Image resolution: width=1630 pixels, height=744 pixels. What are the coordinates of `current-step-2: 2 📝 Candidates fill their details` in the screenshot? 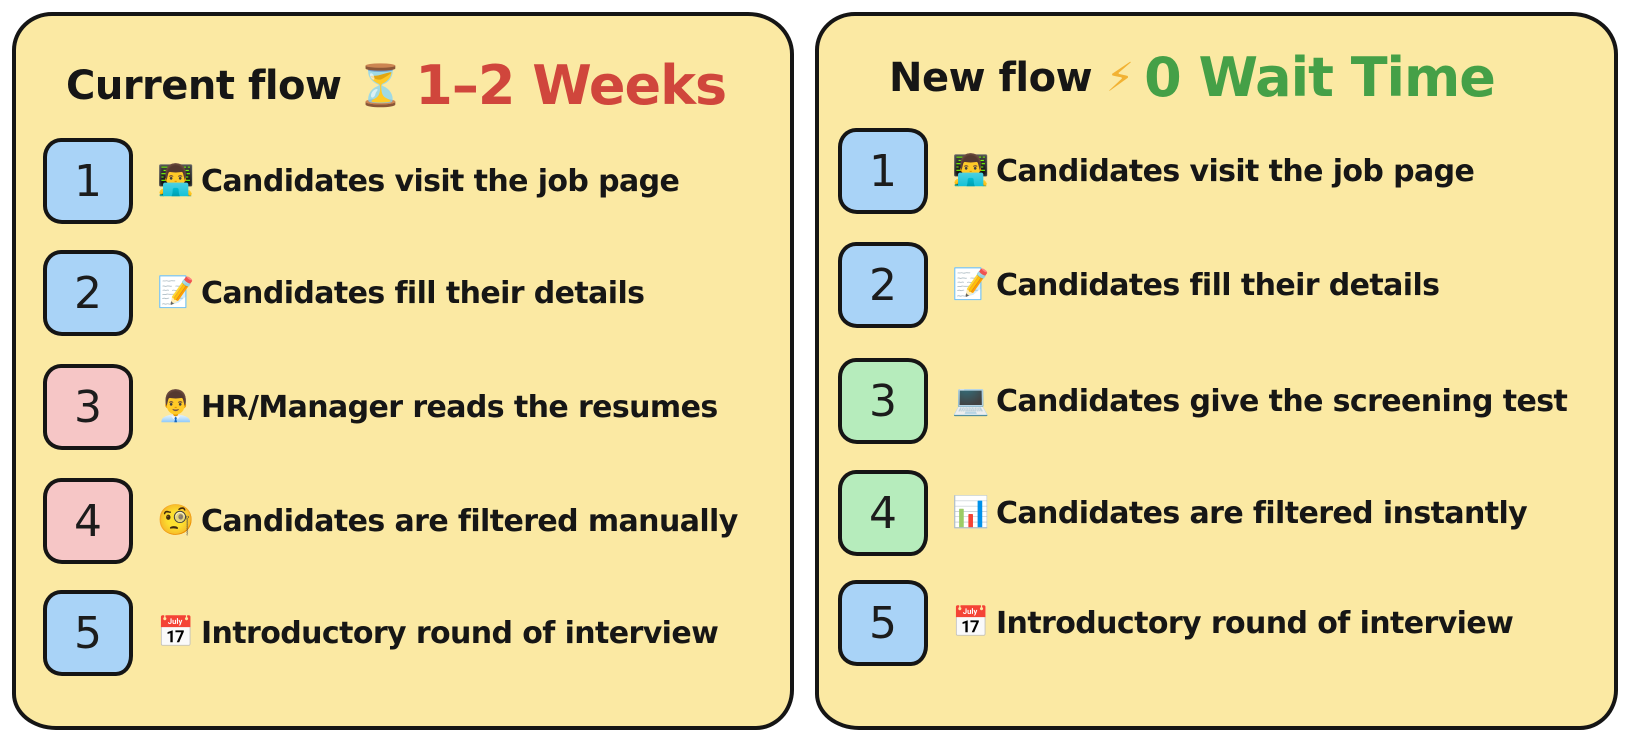 It's located at (344, 293).